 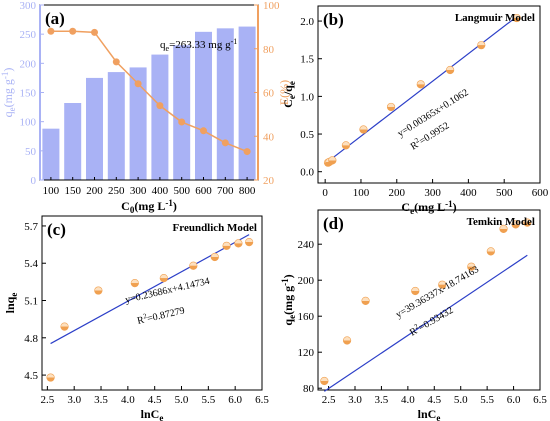 I want to click on efficiency-line, so click(x=149, y=91).